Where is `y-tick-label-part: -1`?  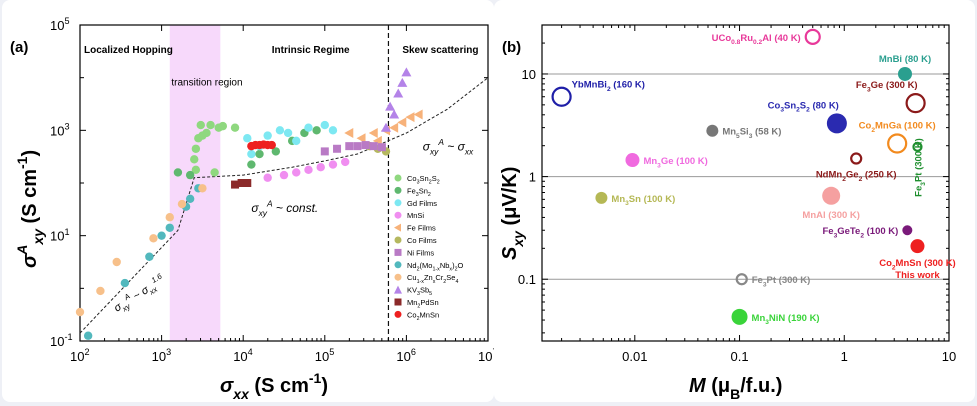 y-tick-label-part: -1 is located at coordinates (68, 337).